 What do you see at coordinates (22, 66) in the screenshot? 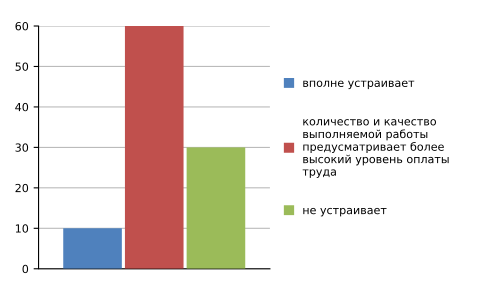
I see `y-tick-label: 50` at bounding box center [22, 66].